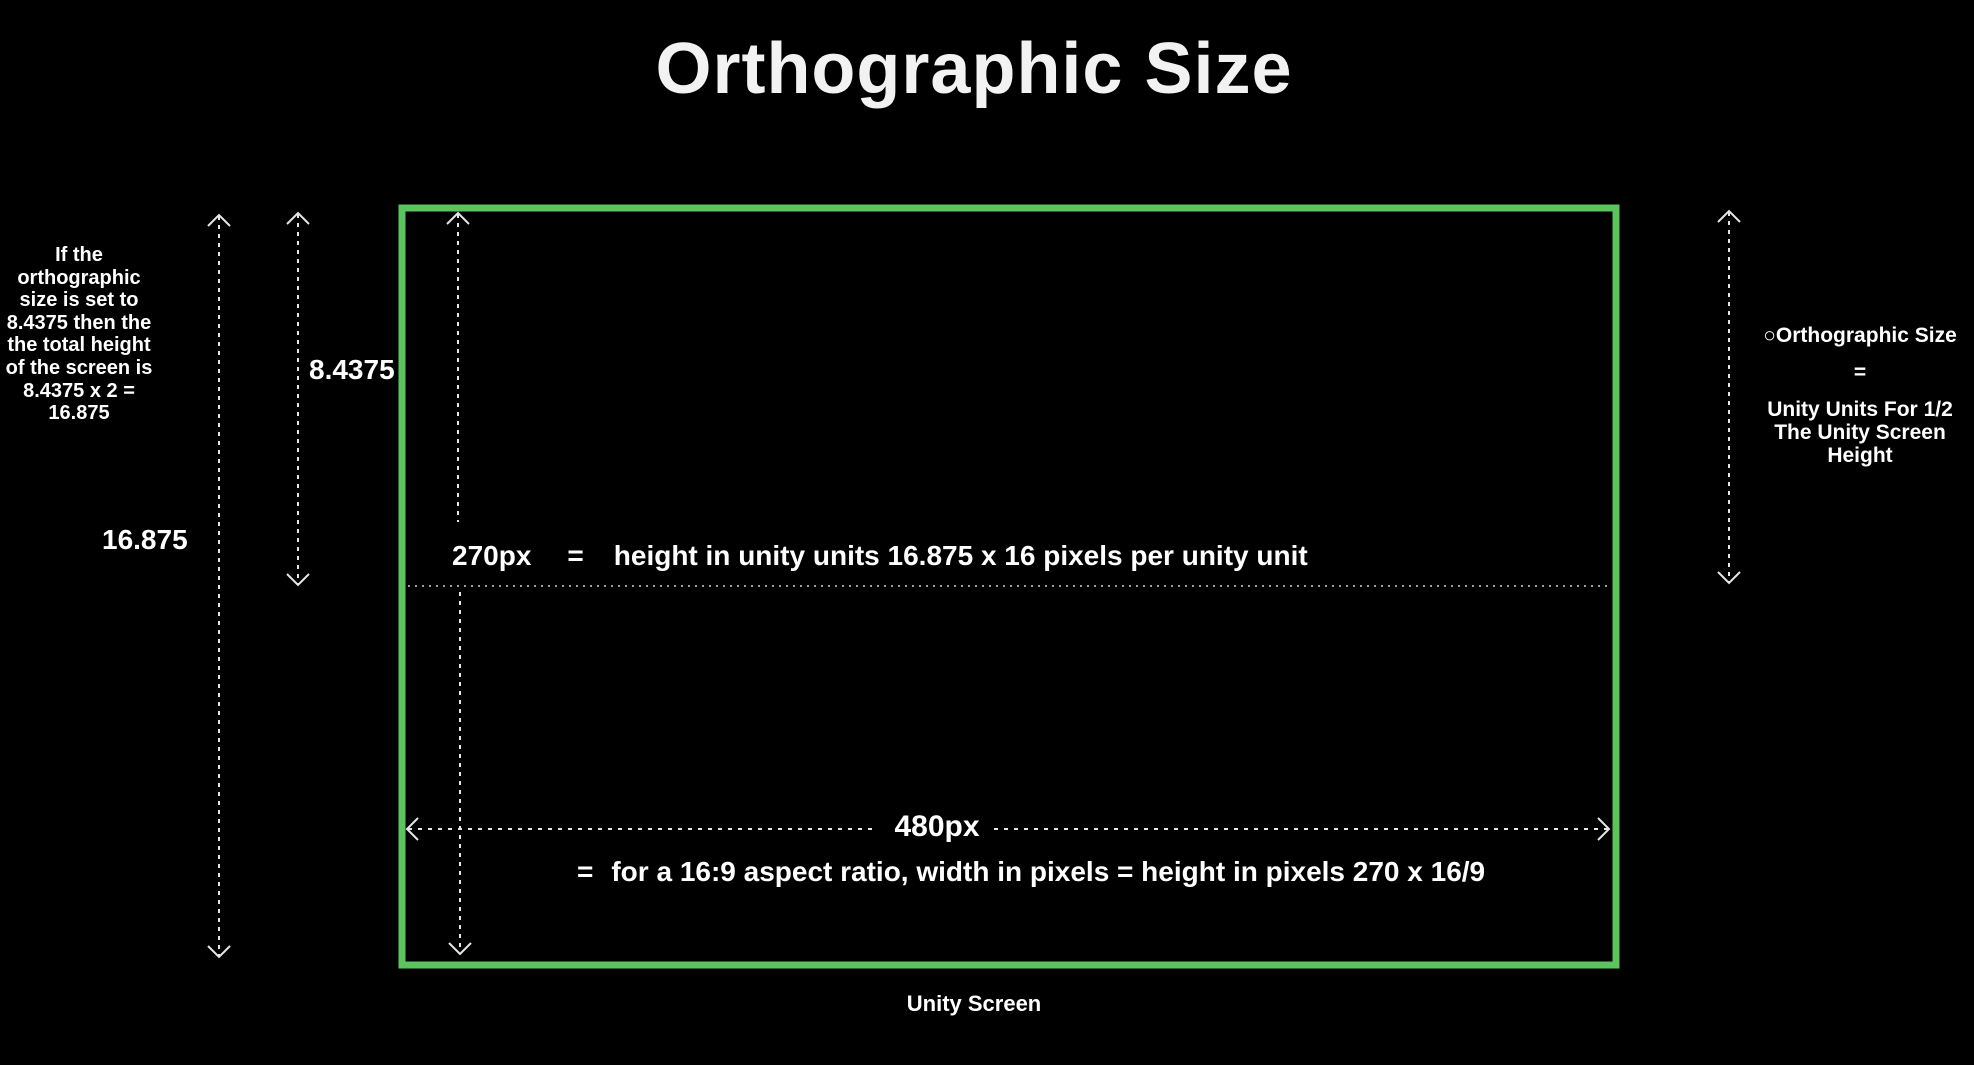 The height and width of the screenshot is (1065, 1974). I want to click on width-px-label: 480px, so click(937, 827).